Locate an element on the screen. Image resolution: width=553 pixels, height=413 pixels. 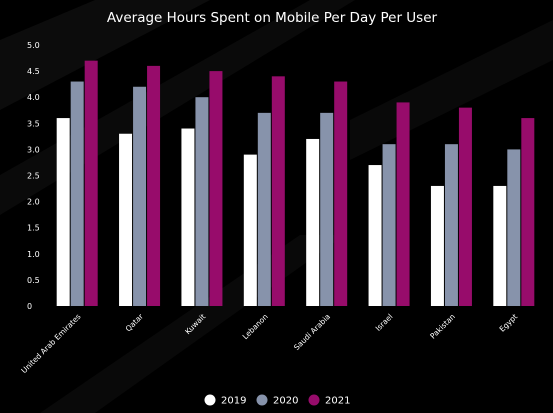
y-tick-label: 0 is located at coordinates (29, 306).